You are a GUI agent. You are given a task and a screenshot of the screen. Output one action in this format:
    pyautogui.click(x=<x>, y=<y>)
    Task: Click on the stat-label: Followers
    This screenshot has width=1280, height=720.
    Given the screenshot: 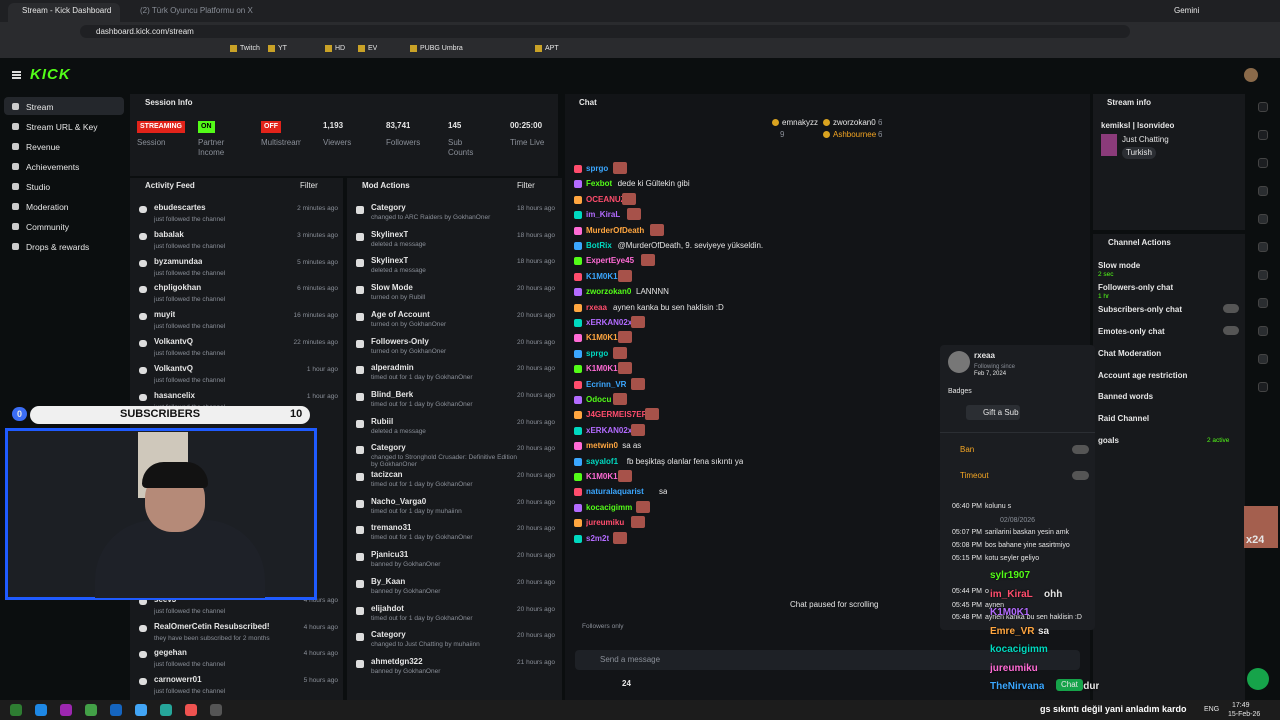 What is the action you would take?
    pyautogui.click(x=403, y=142)
    